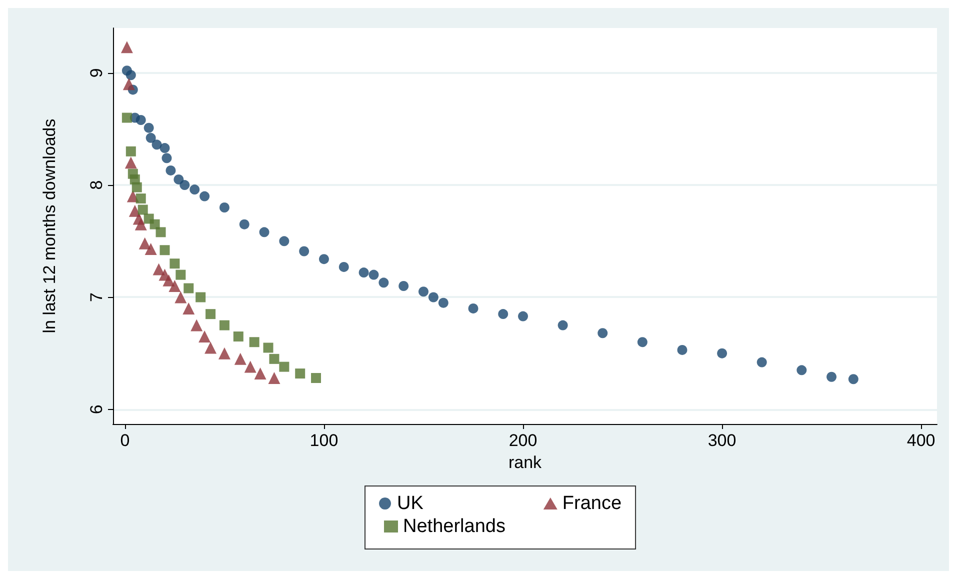 Image resolution: width=957 pixels, height=579 pixels. I want to click on x-axis-title: rank, so click(525, 462).